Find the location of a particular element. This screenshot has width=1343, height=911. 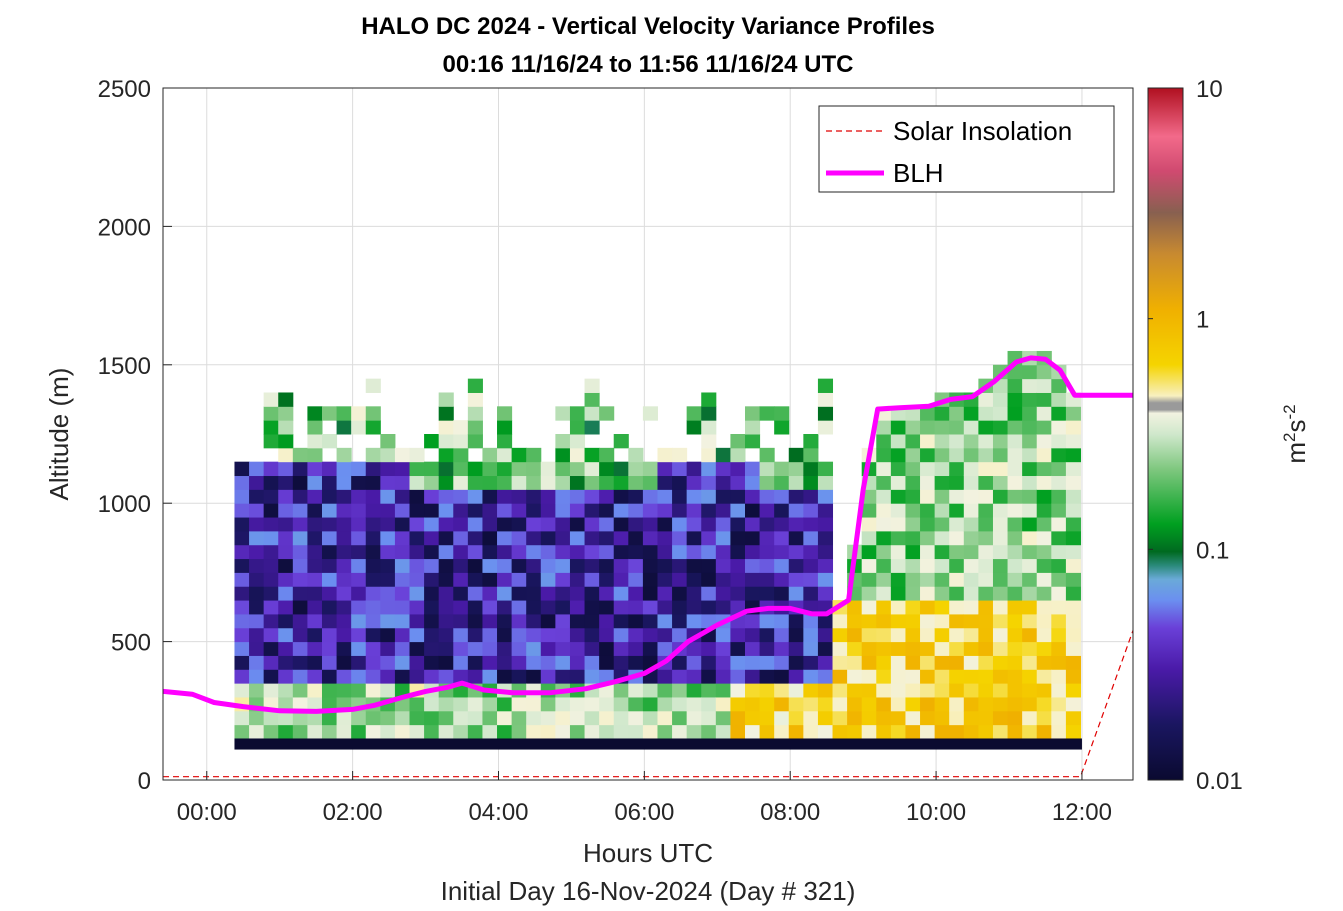

chart-subtitle: 00:16 11/16/24 to 11:56 11/16/24 UTC is located at coordinates (648, 64).